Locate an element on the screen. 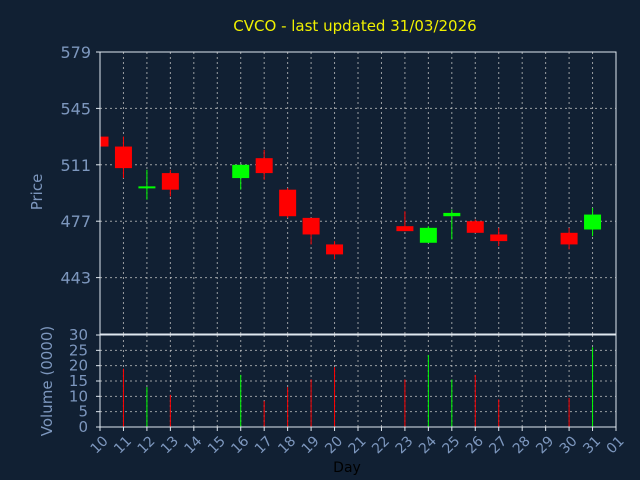  x-tick-label: 14 is located at coordinates (194, 445).